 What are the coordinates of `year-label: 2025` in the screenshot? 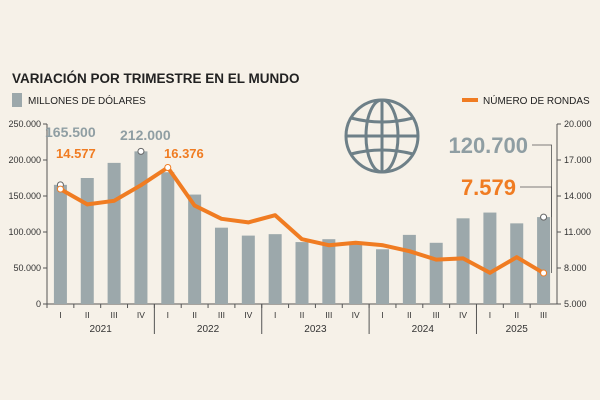 It's located at (517, 329).